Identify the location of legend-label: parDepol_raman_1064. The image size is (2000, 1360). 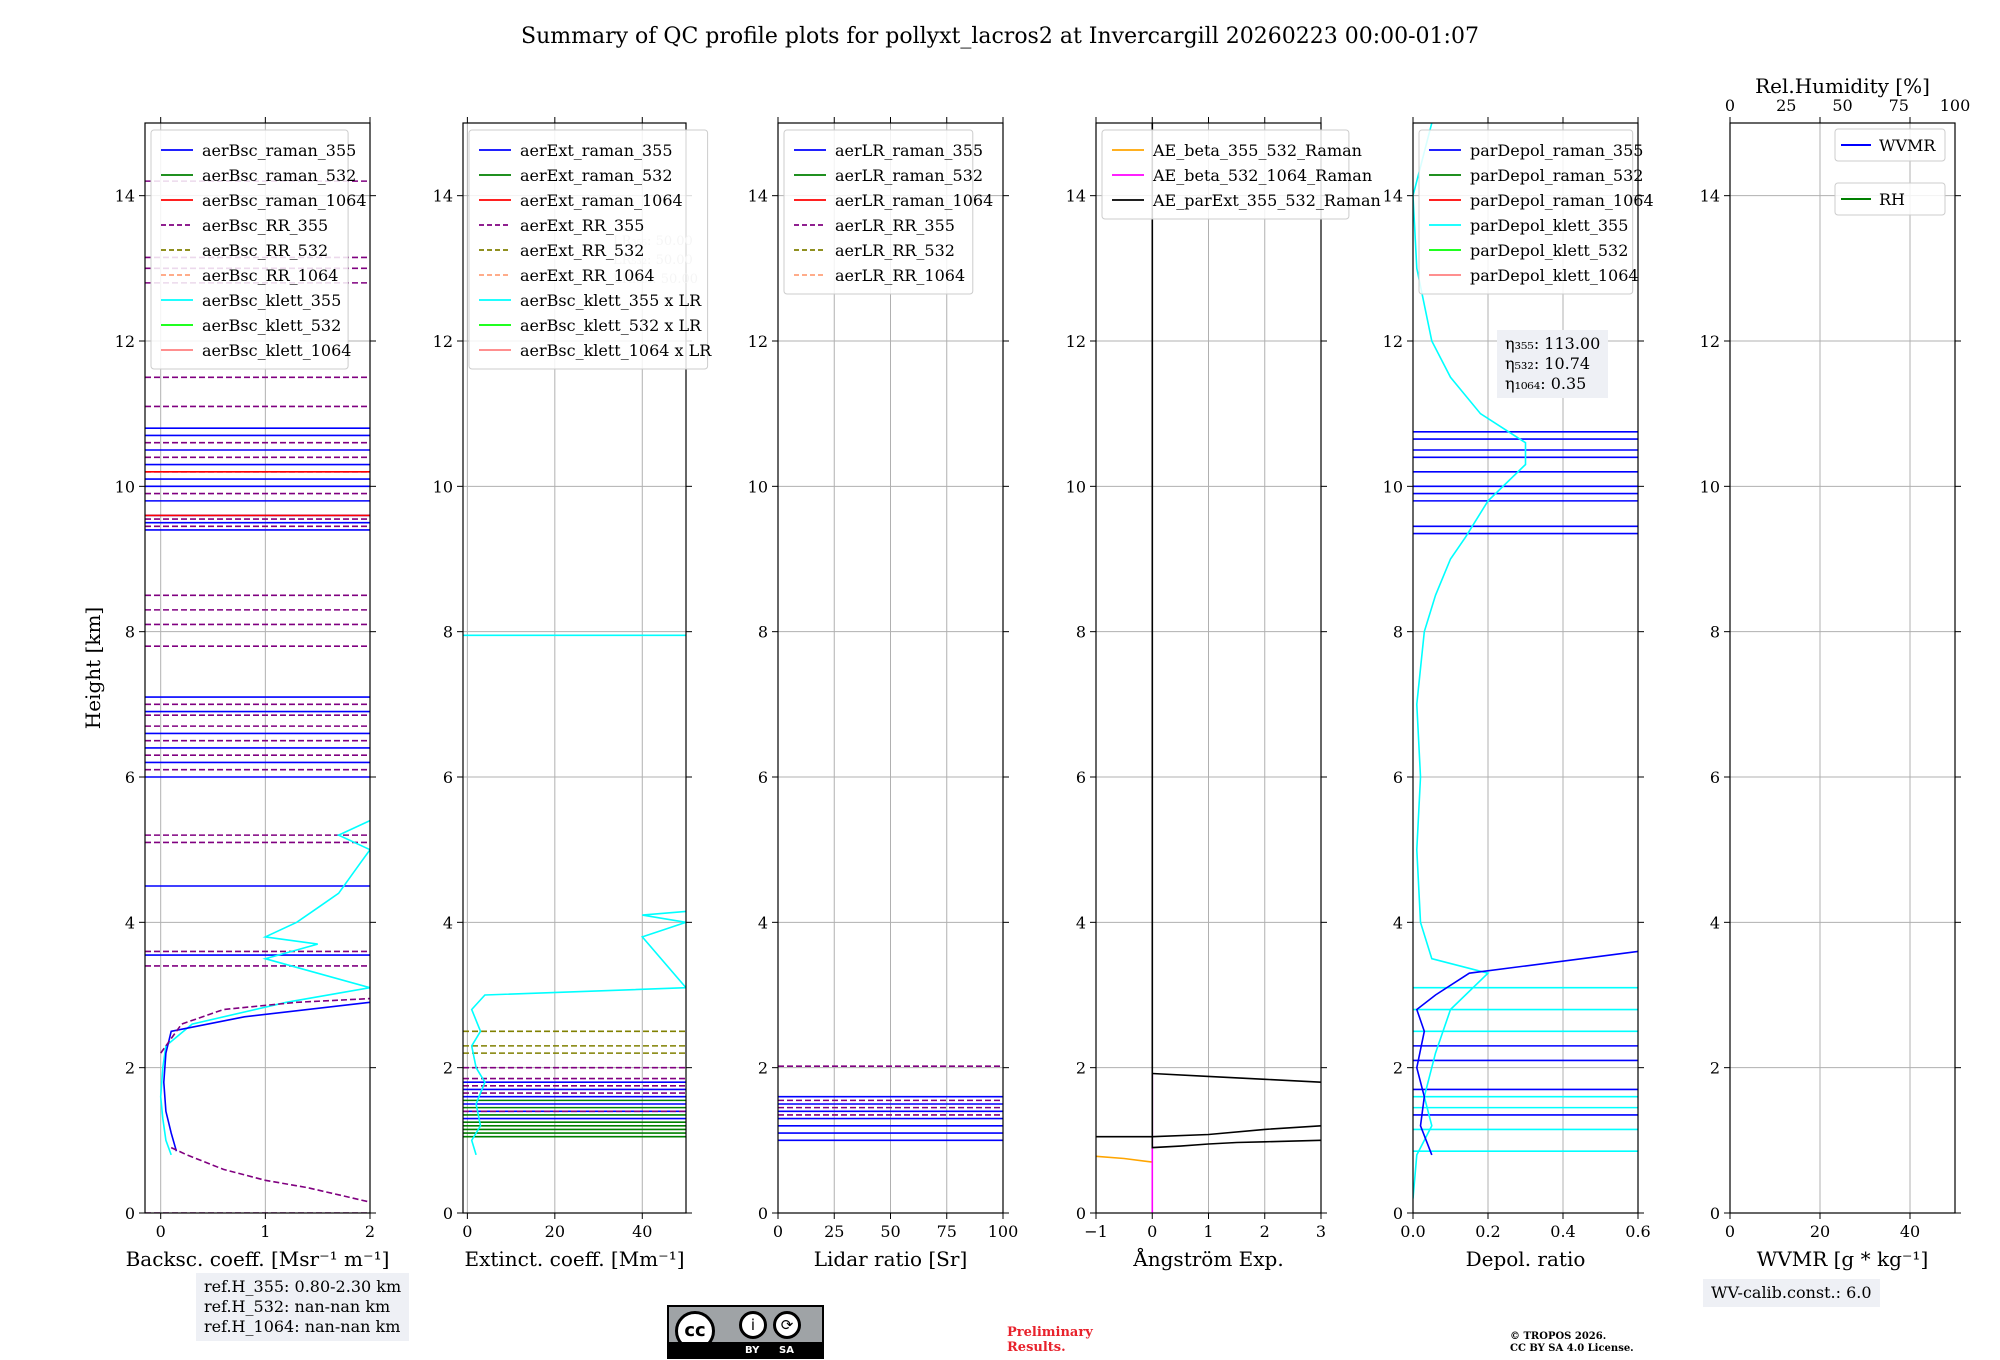
(1562, 200).